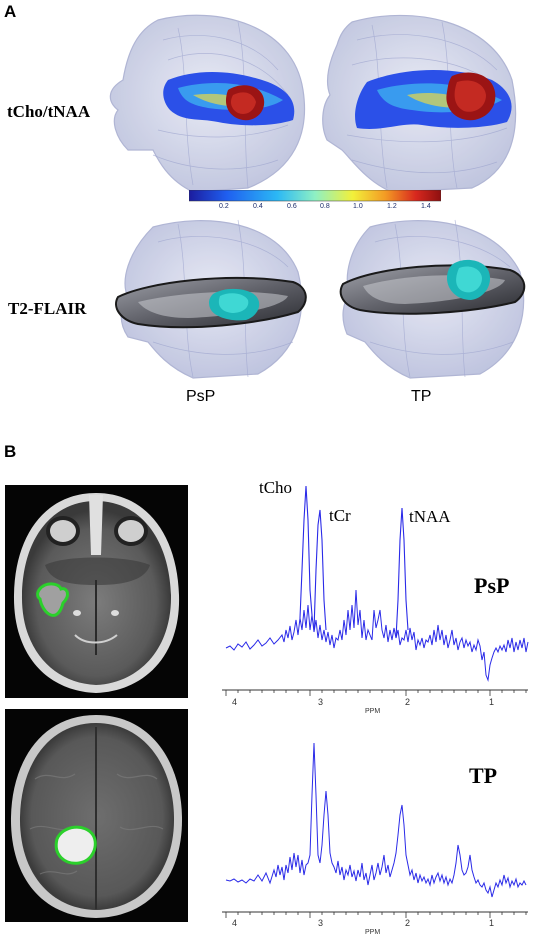 The height and width of the screenshot is (941, 536). I want to click on colorbar-tick: 1.0, so click(358, 206).